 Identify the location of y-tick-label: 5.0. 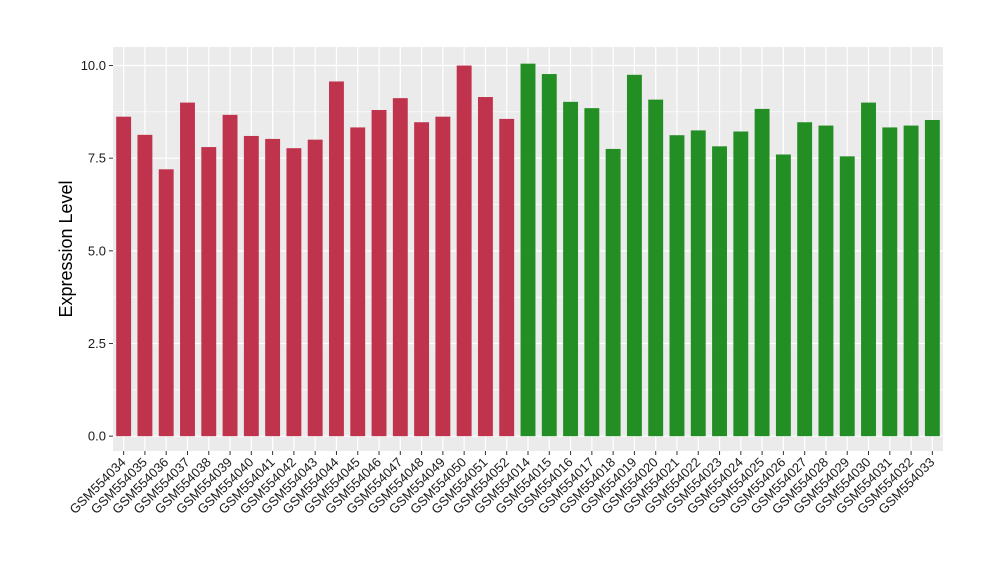
(97, 250).